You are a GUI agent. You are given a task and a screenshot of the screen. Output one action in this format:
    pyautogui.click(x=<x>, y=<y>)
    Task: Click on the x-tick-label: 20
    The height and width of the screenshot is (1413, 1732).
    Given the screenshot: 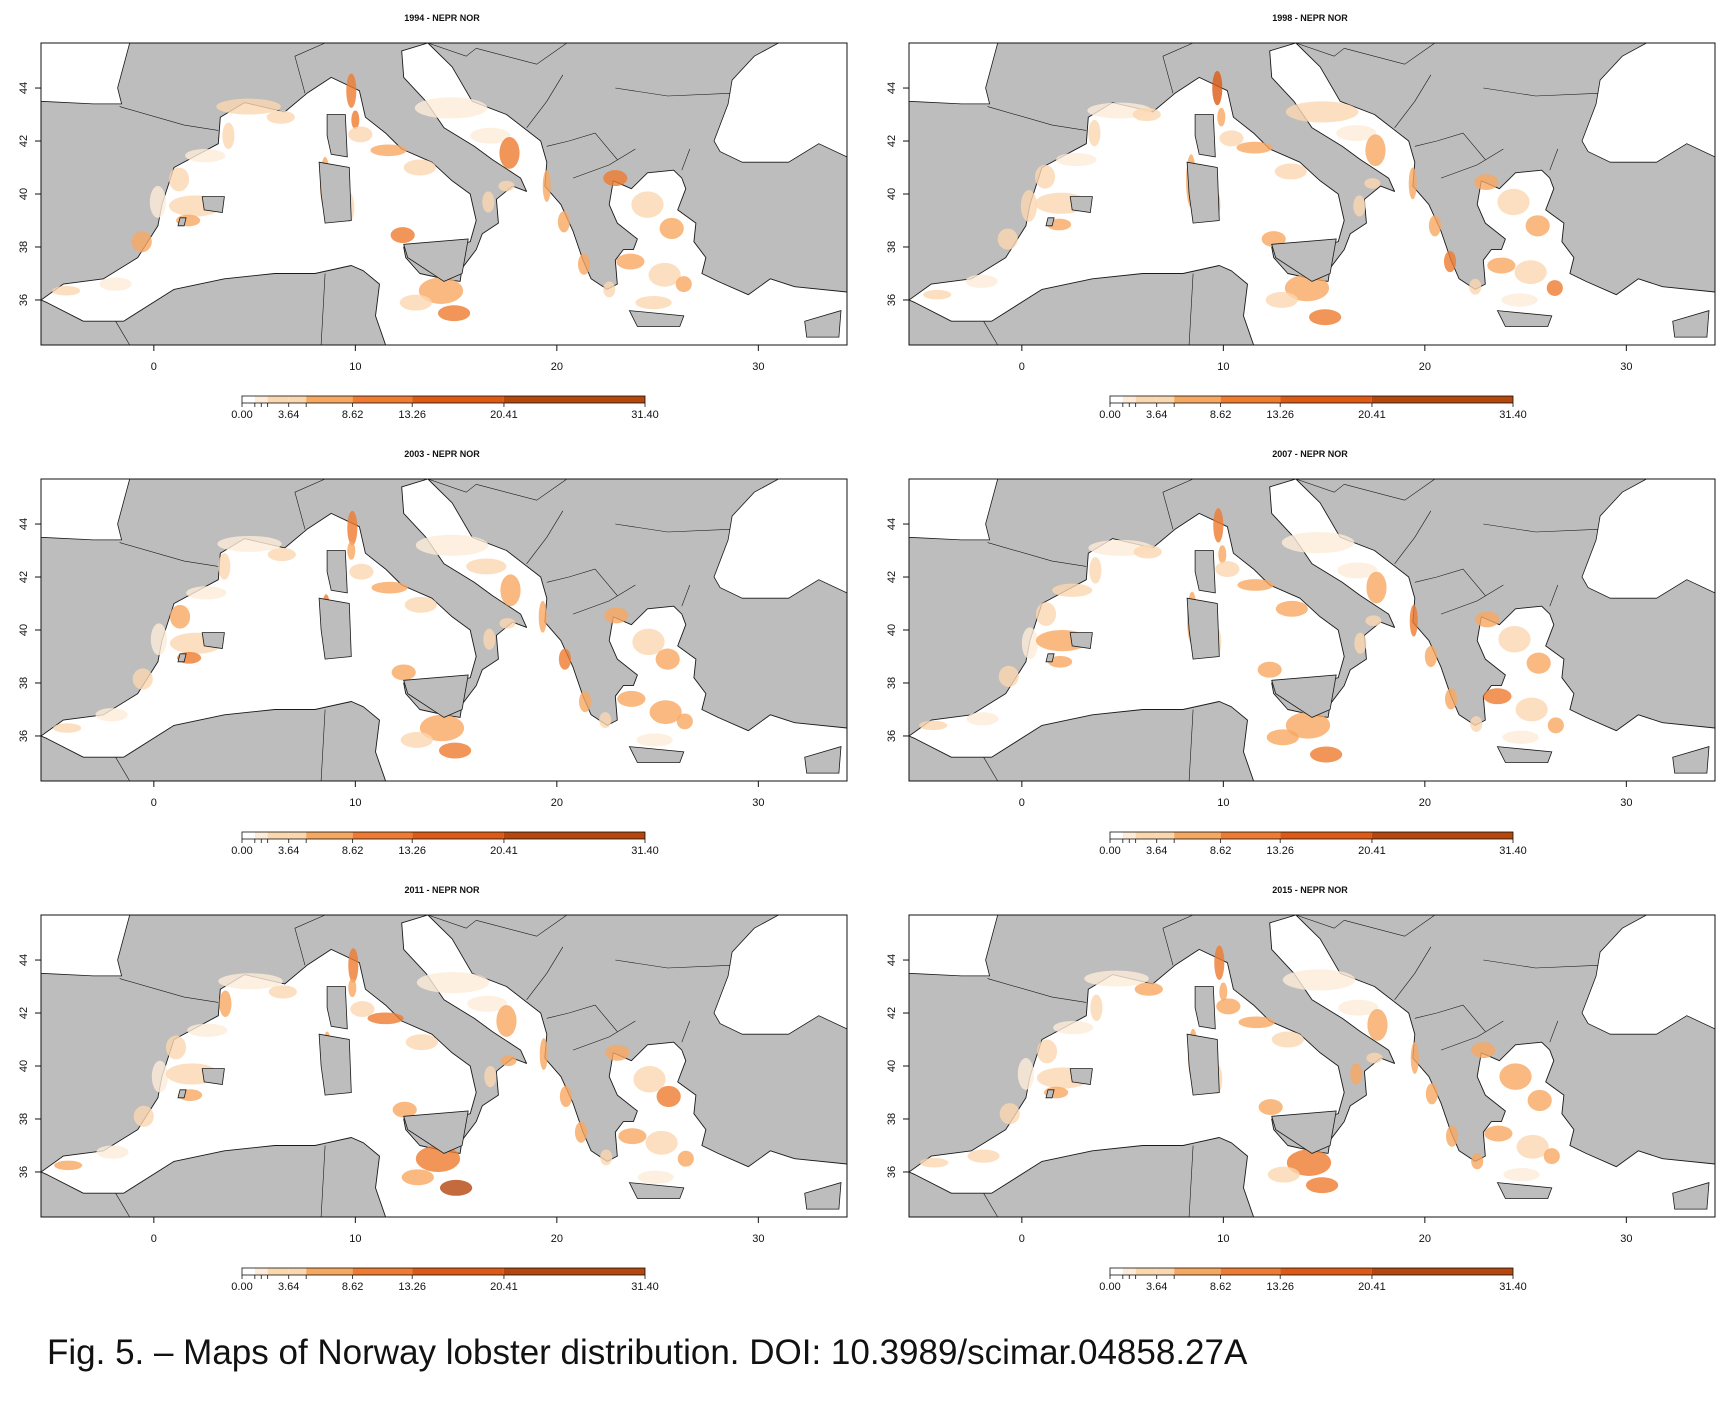 What is the action you would take?
    pyautogui.click(x=557, y=367)
    